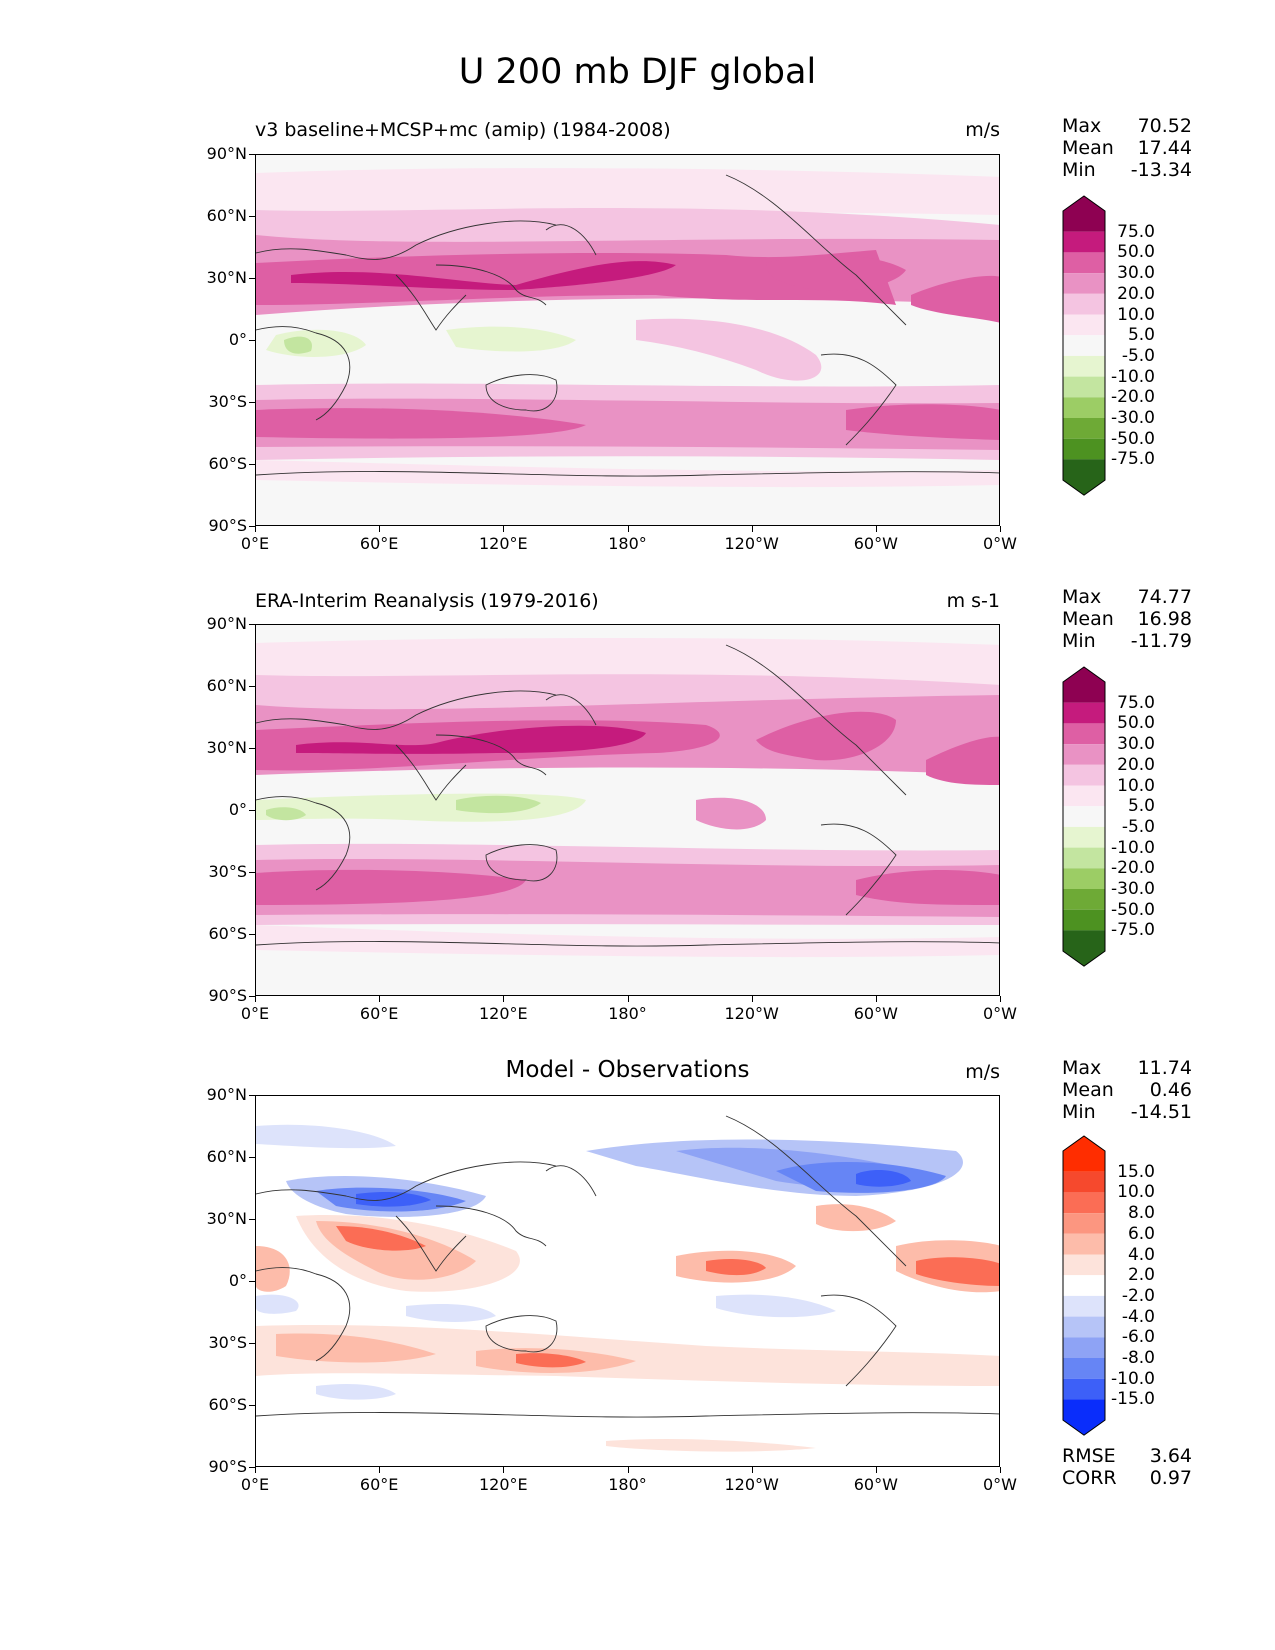  I want to click on stat-value: 74.77, so click(1164, 597).